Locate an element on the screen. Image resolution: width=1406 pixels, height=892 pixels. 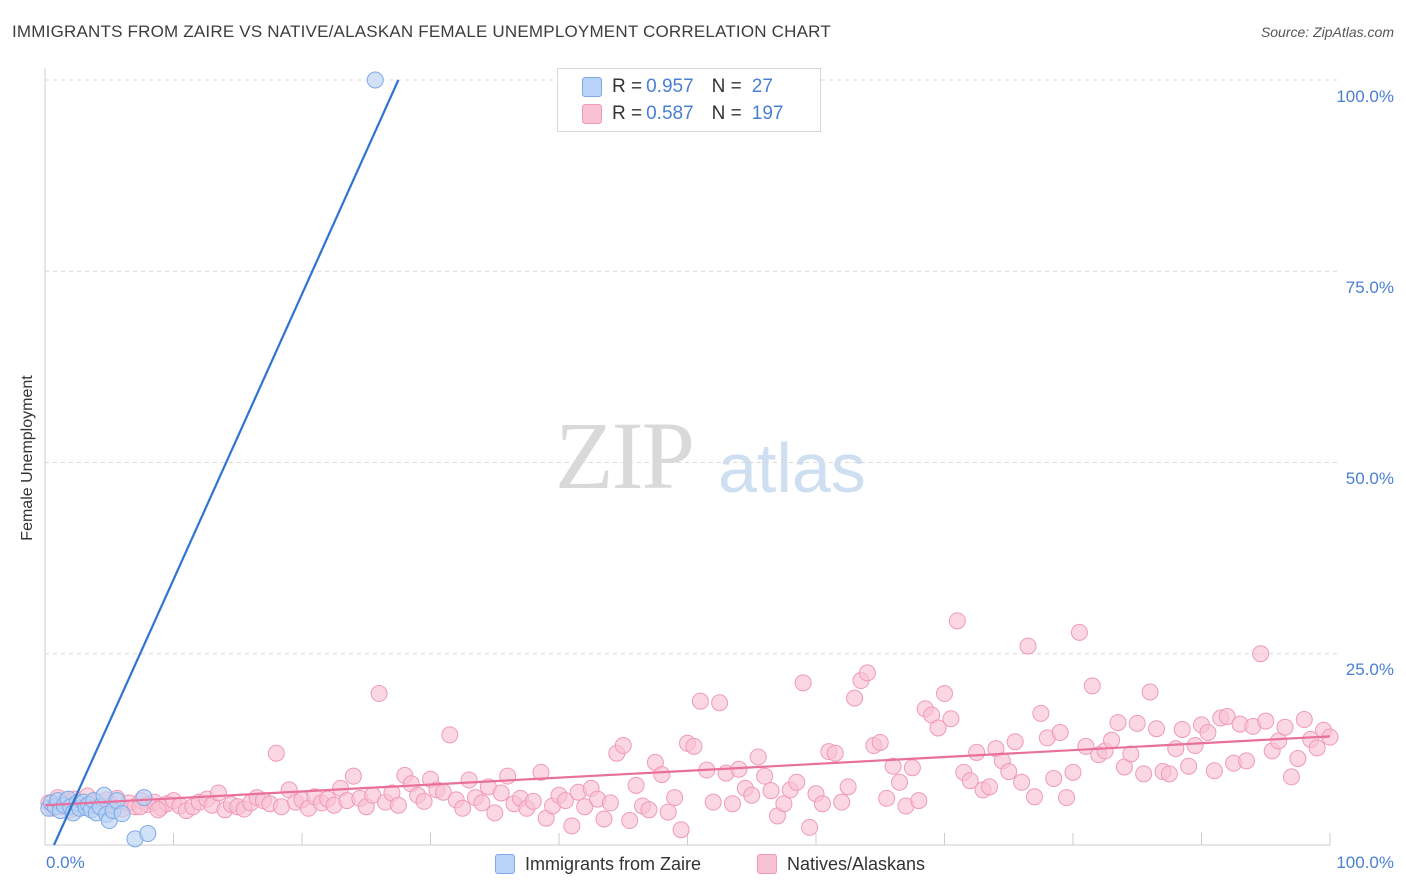
swatch-pink-icon is located at coordinates (592, 114).